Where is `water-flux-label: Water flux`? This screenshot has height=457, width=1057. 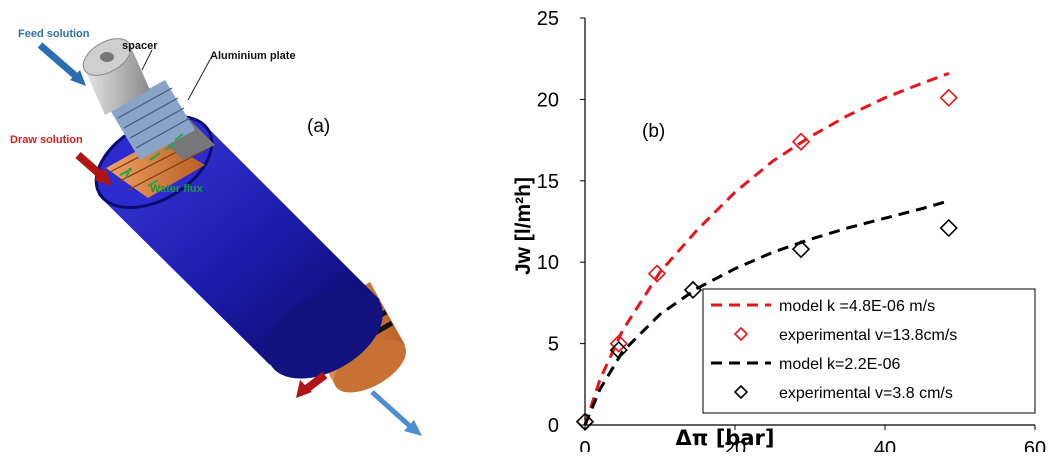
water-flux-label: Water flux is located at coordinates (176, 189).